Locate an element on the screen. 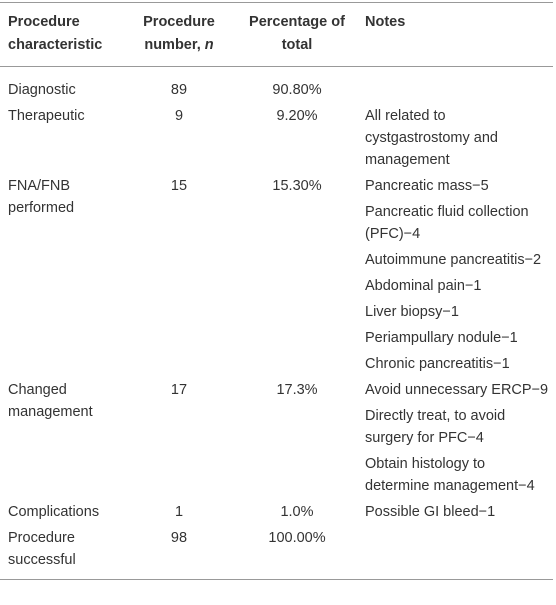  number-cell: 9 is located at coordinates (179, 116).